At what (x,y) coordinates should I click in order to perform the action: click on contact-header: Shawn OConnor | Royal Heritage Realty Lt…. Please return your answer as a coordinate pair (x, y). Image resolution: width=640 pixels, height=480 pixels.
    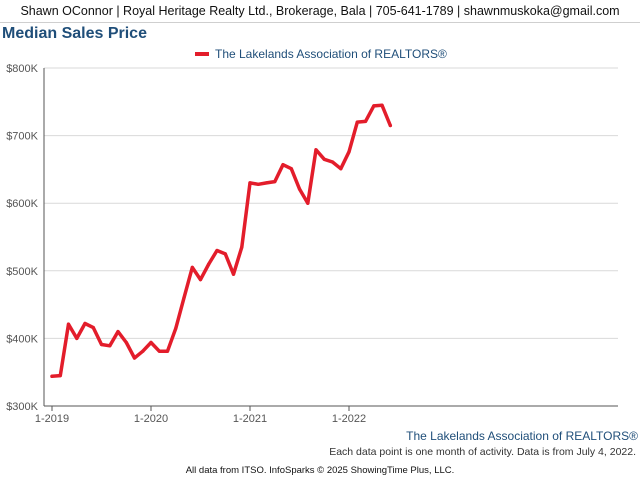
    Looking at the image, I should click on (320, 11).